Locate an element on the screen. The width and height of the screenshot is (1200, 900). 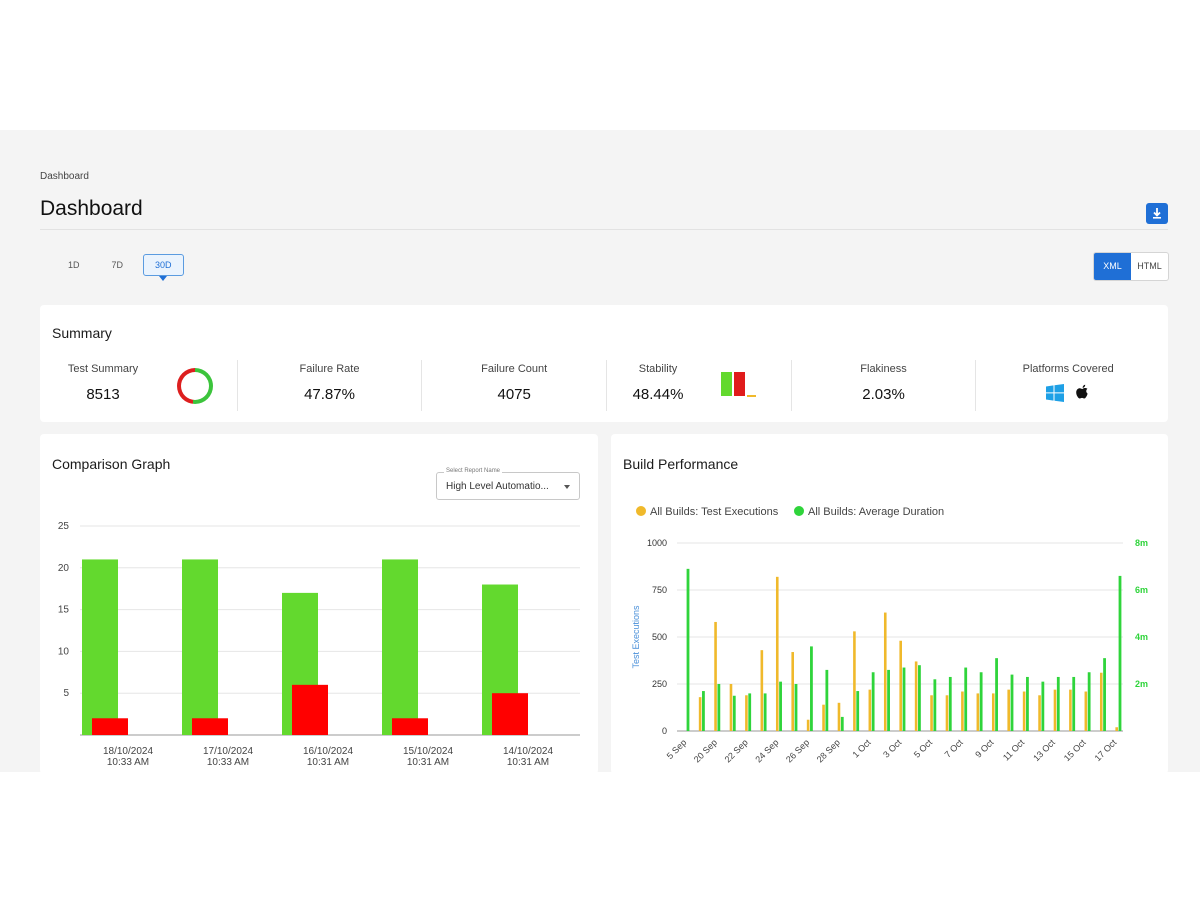
windows-icon is located at coordinates (1054, 393).